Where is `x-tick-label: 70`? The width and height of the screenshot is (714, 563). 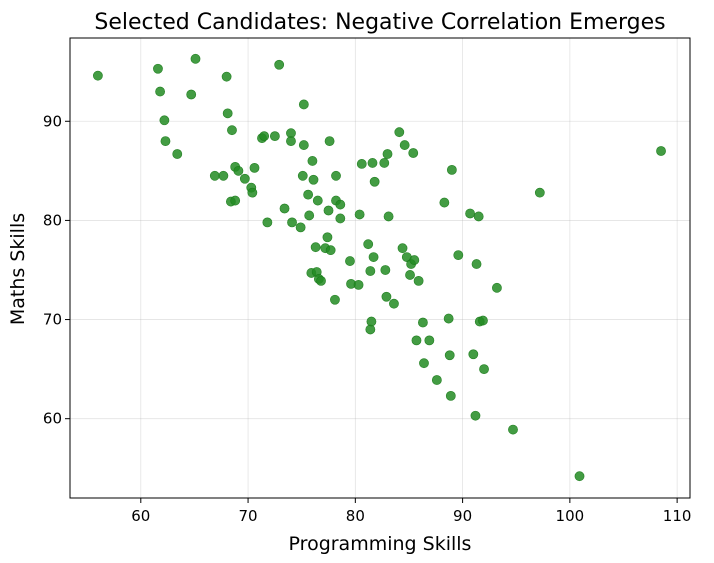
x-tick-label: 70 is located at coordinates (248, 516).